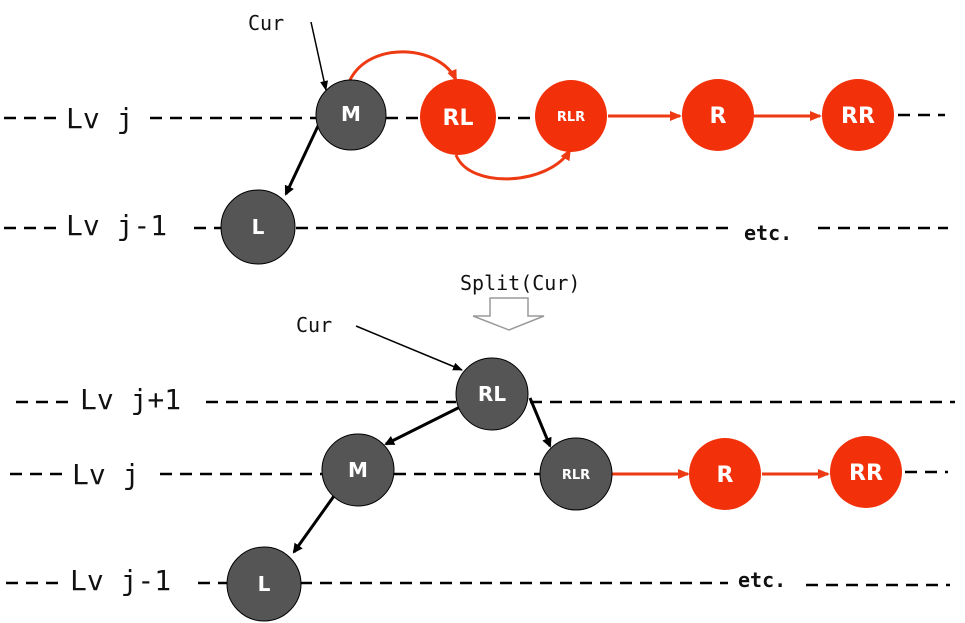 This screenshot has height=623, width=965. I want to click on node-RL-before: RL, so click(458, 117).